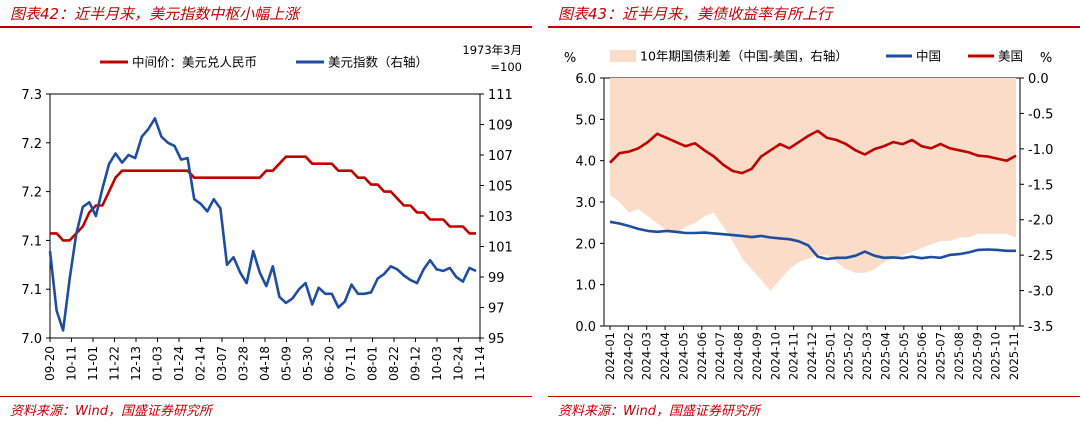  What do you see at coordinates (1040, 327) in the screenshot?
I see `right-tick-label: -3.5` at bounding box center [1040, 327].